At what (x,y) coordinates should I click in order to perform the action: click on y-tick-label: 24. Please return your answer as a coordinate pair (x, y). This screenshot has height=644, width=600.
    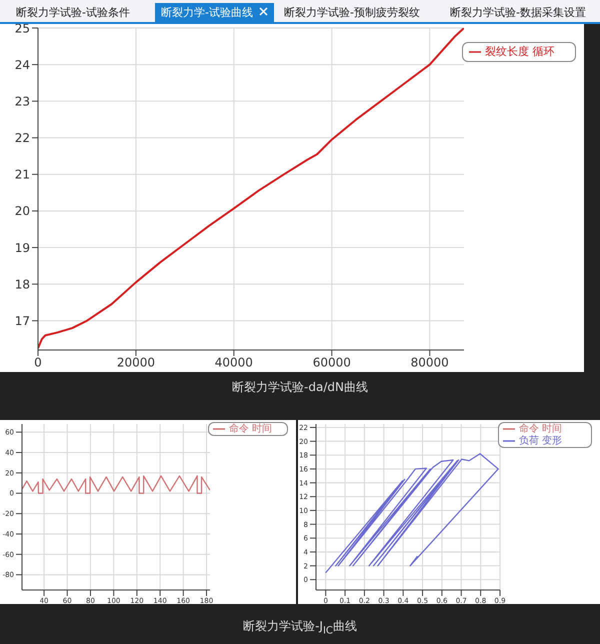
    Looking at the image, I should click on (22, 65).